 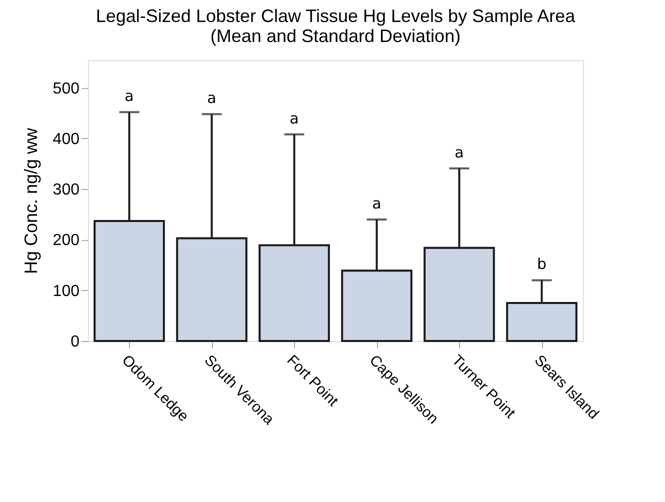 I want to click on y-tick-label: 500, so click(x=66, y=89).